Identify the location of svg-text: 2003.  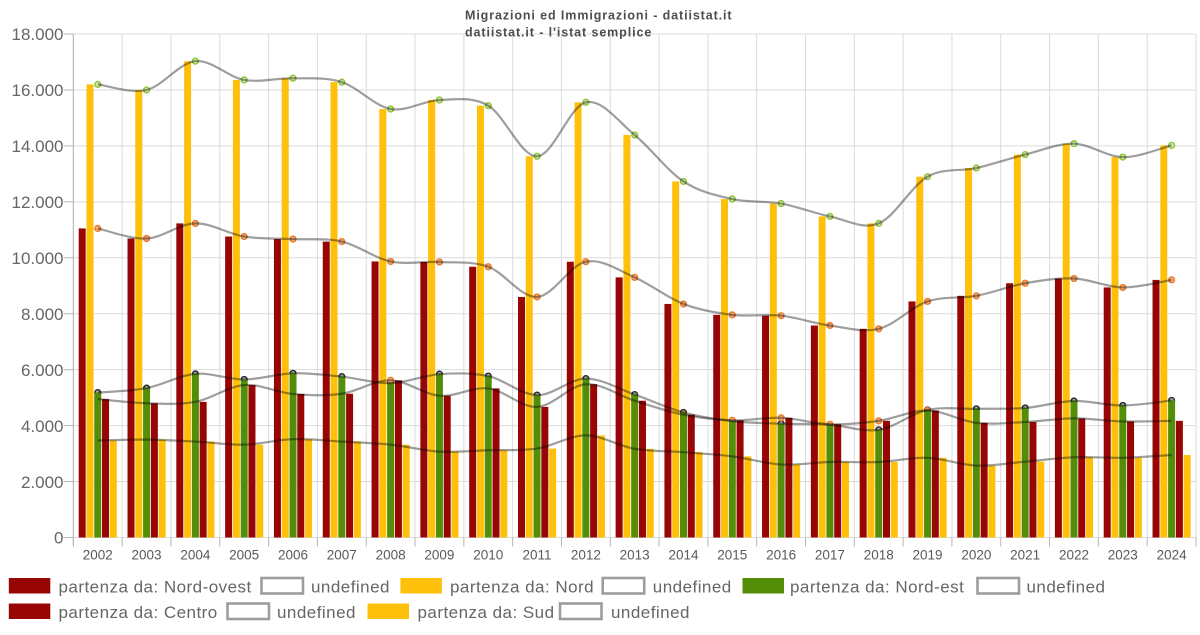
(147, 555).